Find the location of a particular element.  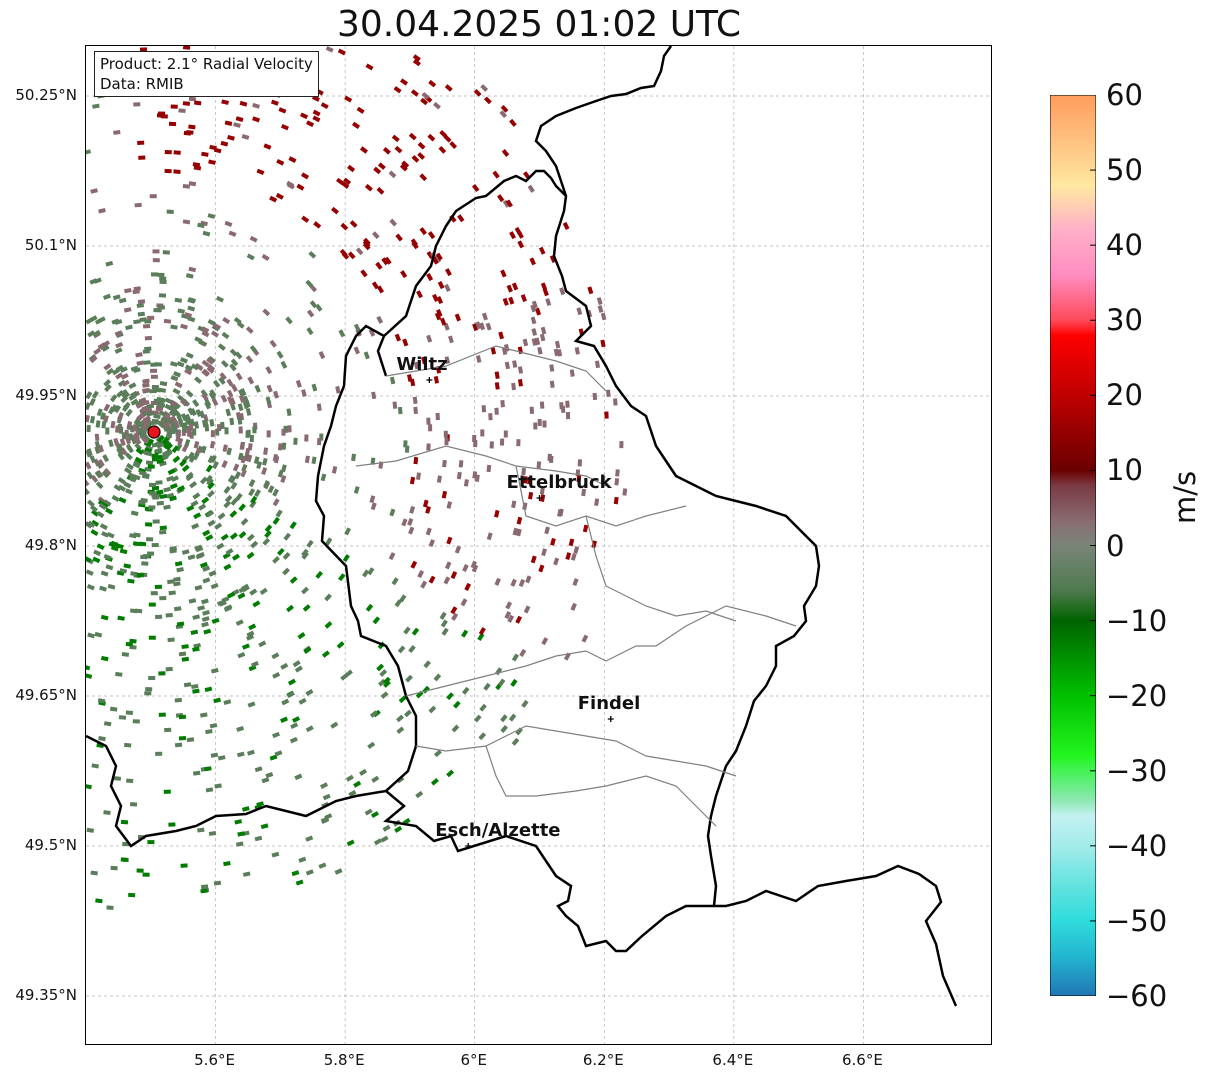

colorbar-tick-label: −20 is located at coordinates (1137, 695).